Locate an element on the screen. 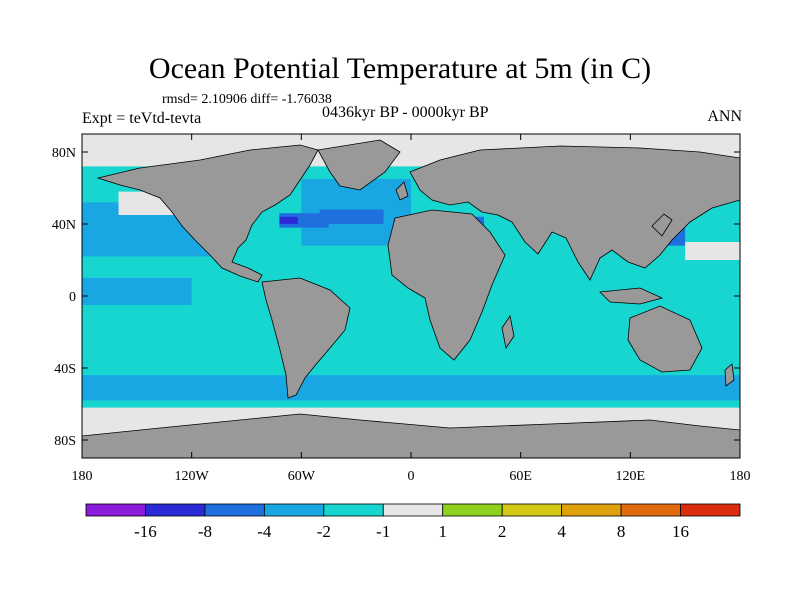 The image size is (800, 600). x-tick-label: 0 is located at coordinates (411, 476).